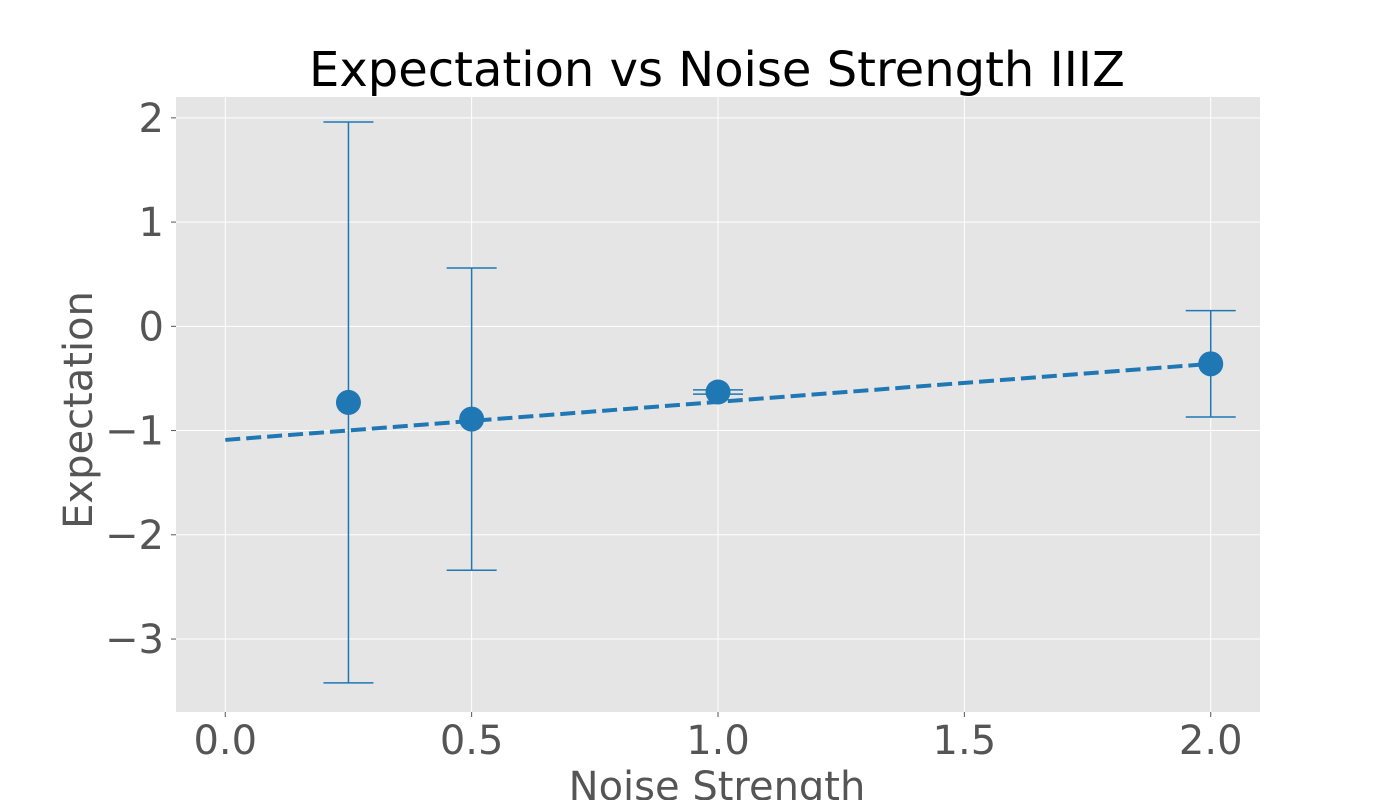 This screenshot has width=1400, height=804. I want to click on y-tick-labels: 2 1 0 −1 −2 −3, so click(134, 379).